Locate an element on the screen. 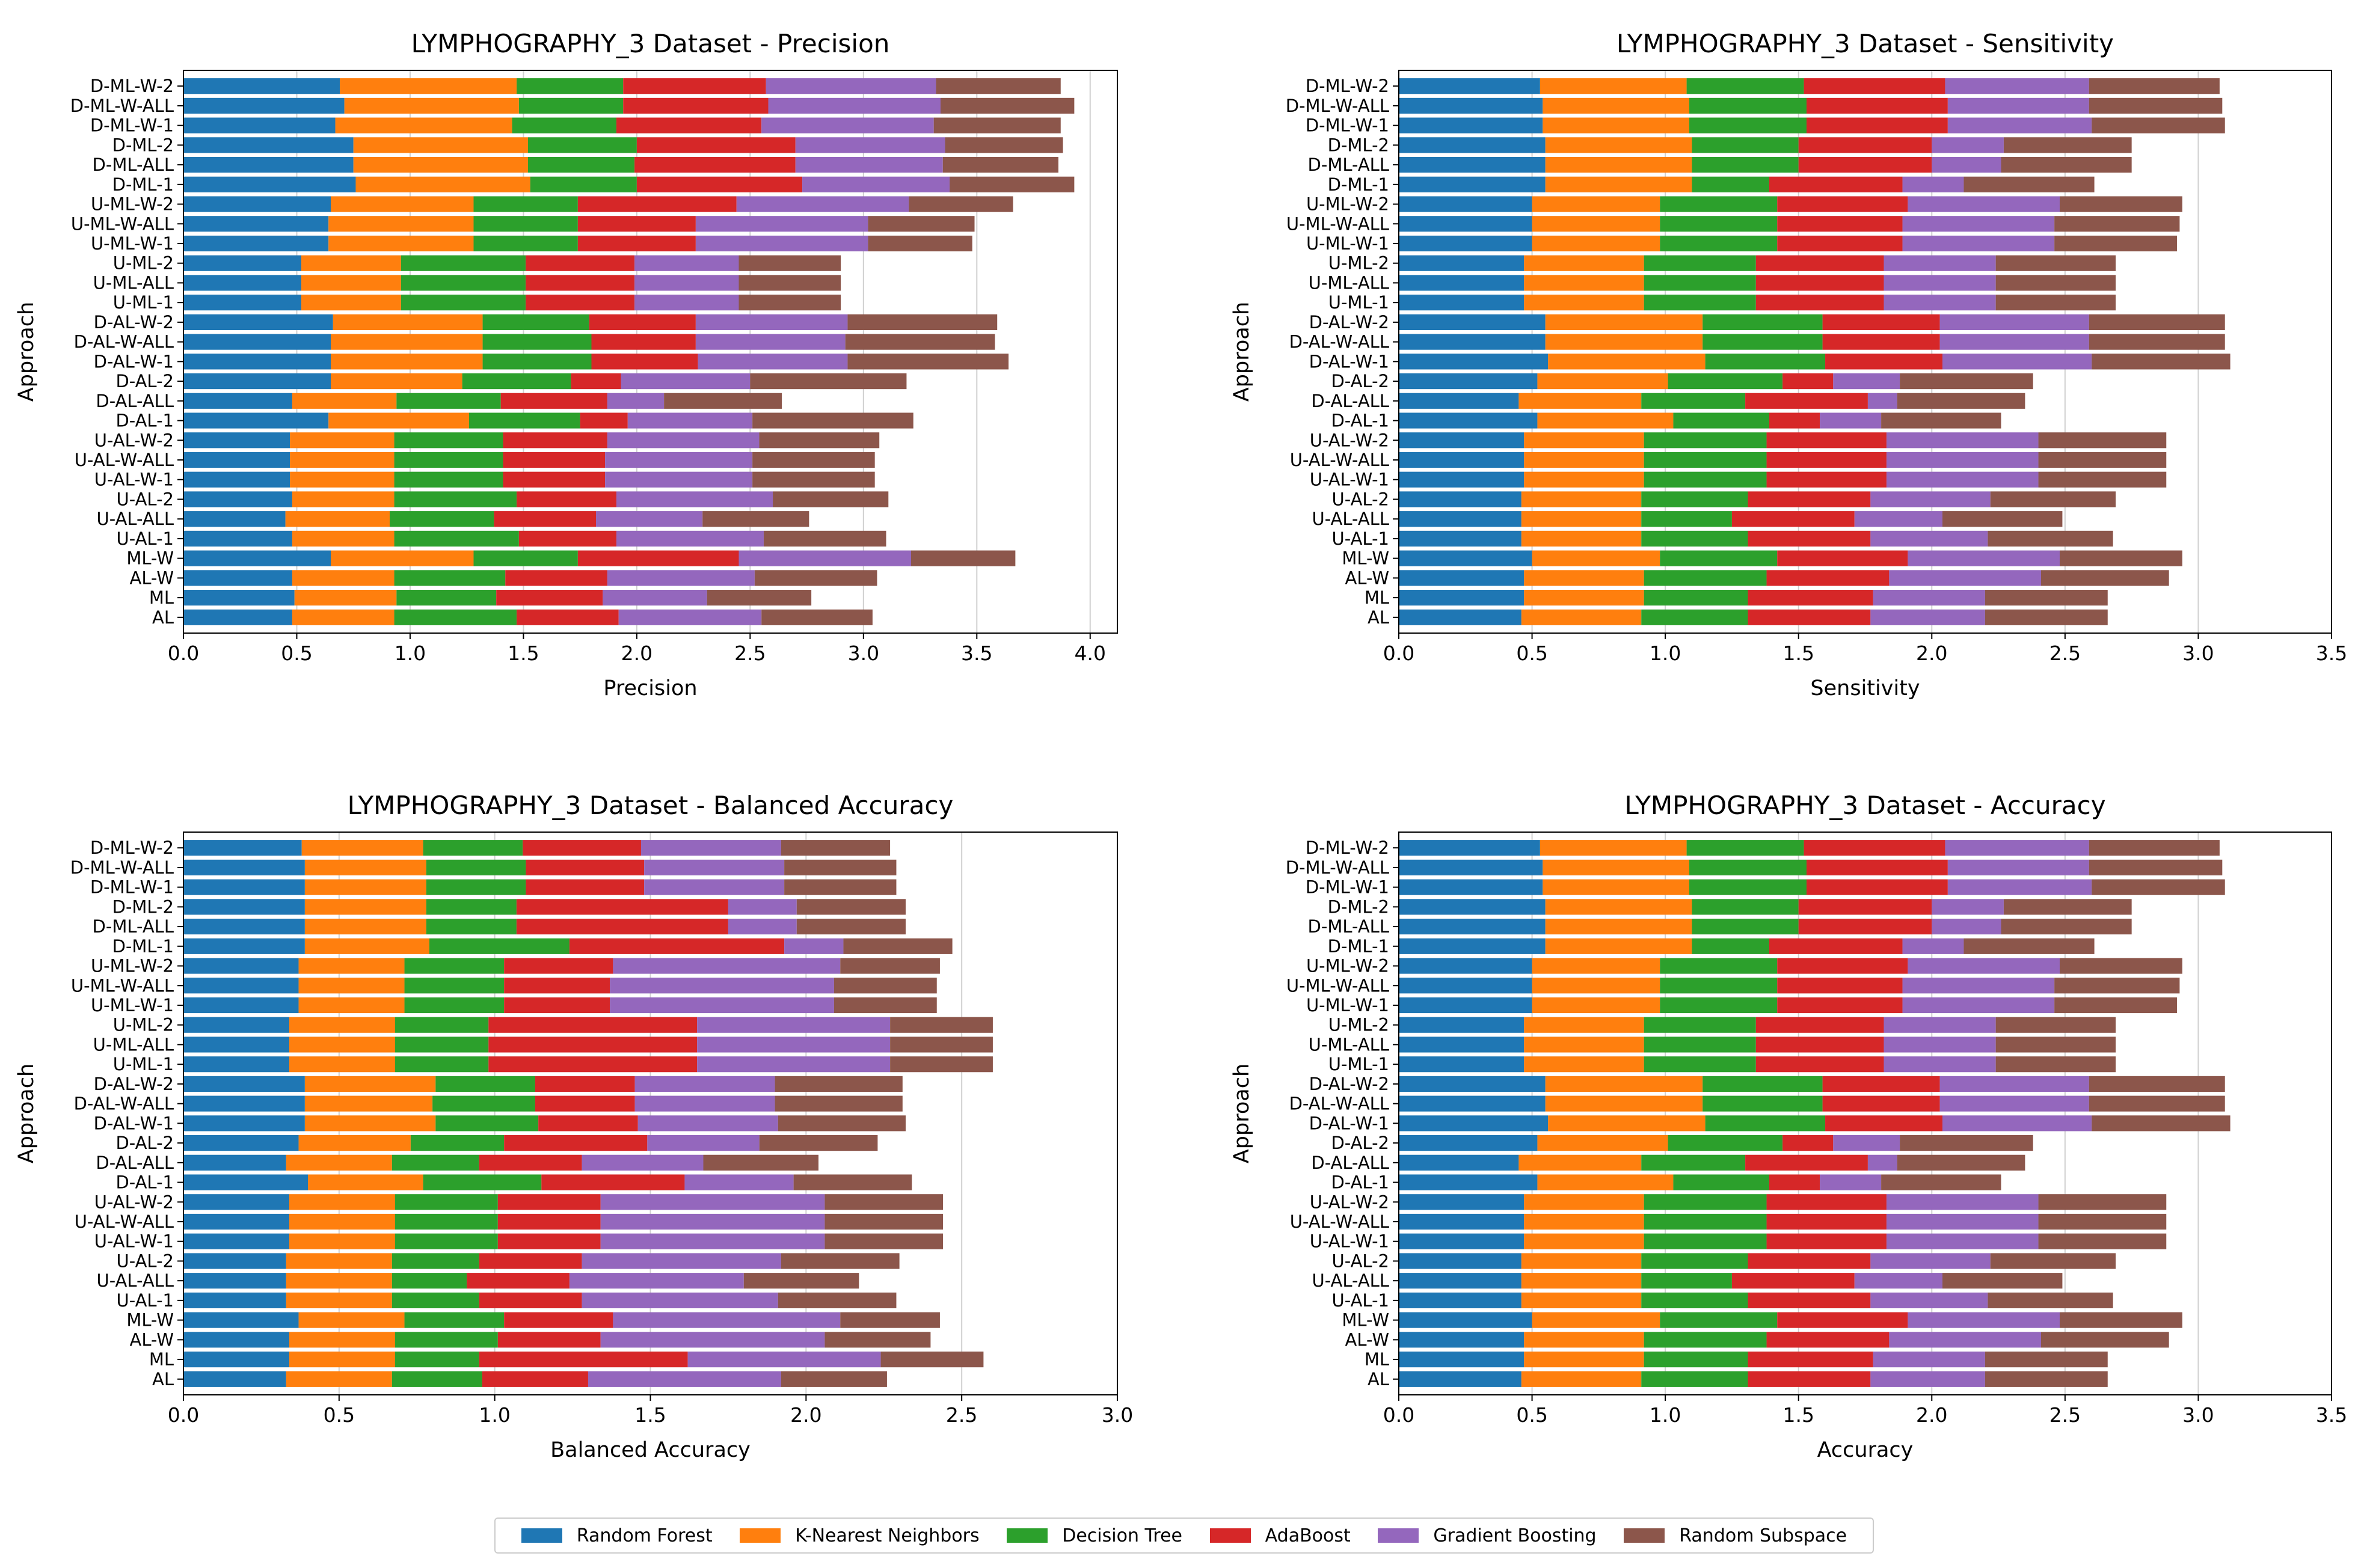 This screenshot has width=2361, height=1568. bar-al-random-subspace is located at coordinates (817, 617).